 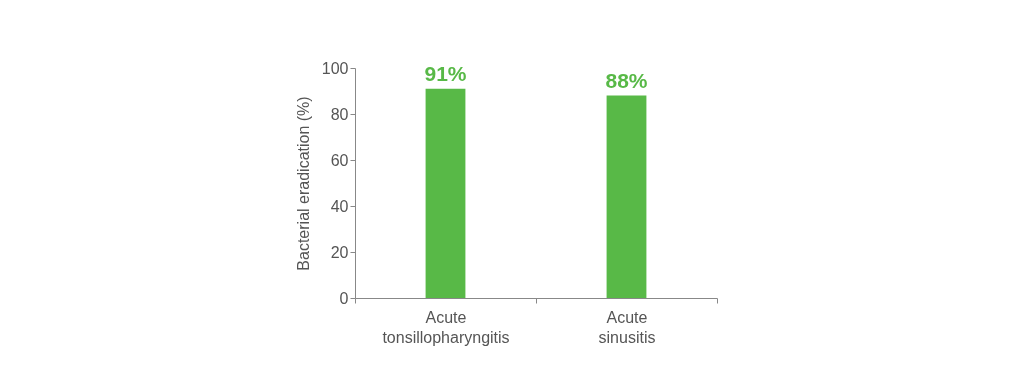 I want to click on x-tick-label: Acute tonsillopharyngitis, so click(x=446, y=327).